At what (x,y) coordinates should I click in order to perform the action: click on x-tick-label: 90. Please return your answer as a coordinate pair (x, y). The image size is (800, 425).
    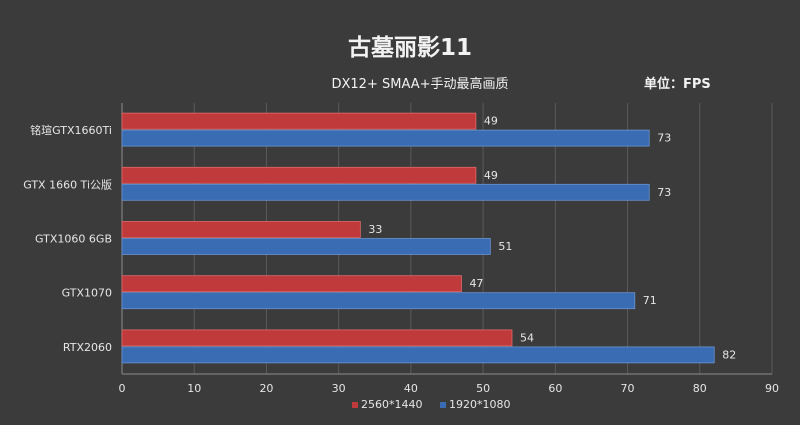
    Looking at the image, I should click on (772, 388).